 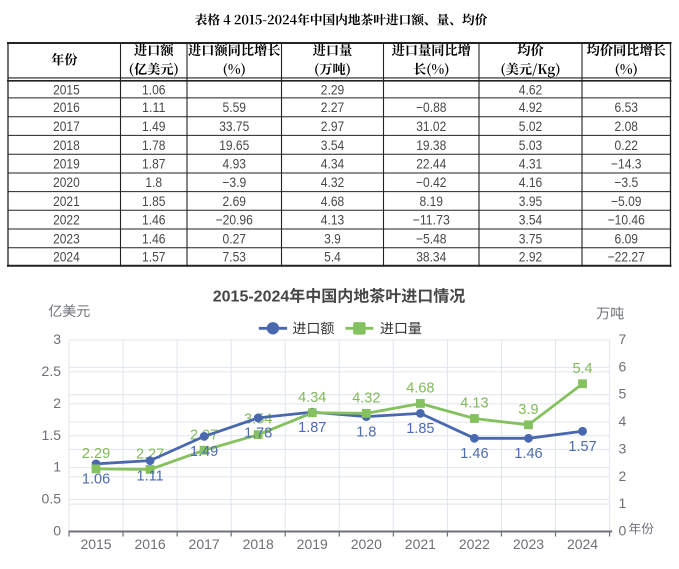 What do you see at coordinates (531, 89) in the screenshot?
I see `svg-text: 4.62` at bounding box center [531, 89].